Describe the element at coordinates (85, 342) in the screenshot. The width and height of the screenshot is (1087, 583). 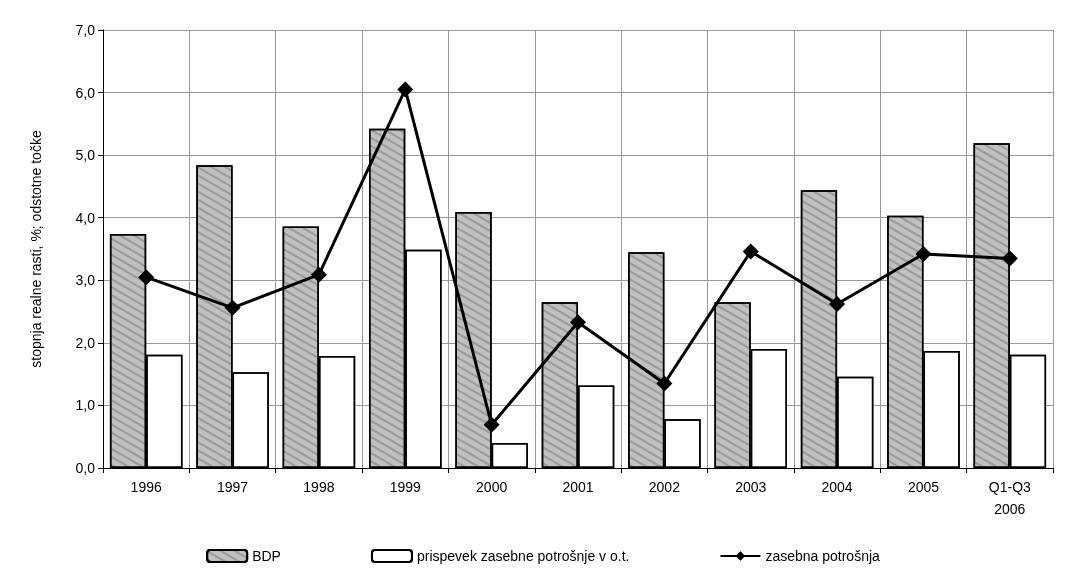
I see `y-tick-label: 2,0` at that location.